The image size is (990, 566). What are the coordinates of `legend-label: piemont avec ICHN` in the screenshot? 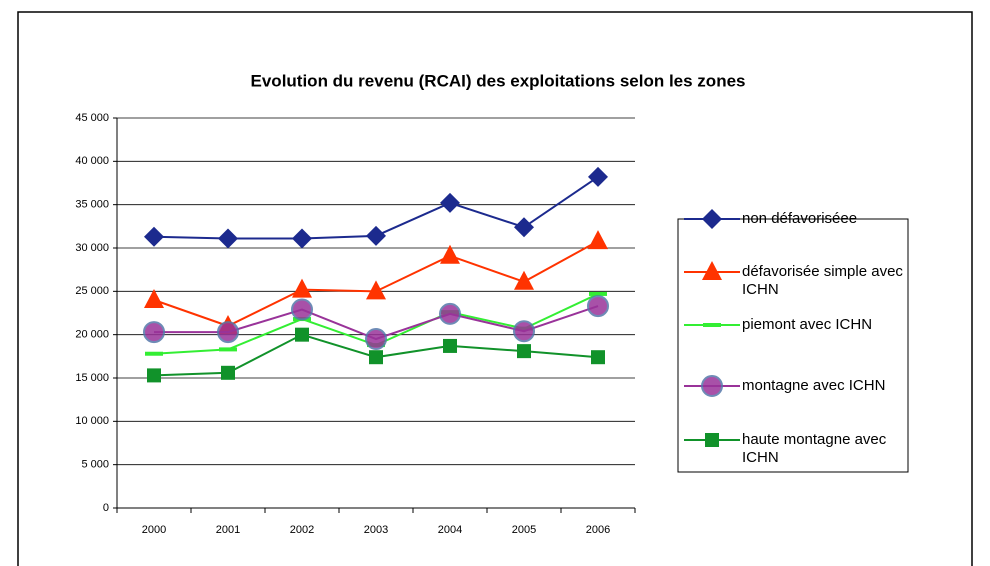 It's located at (807, 324).